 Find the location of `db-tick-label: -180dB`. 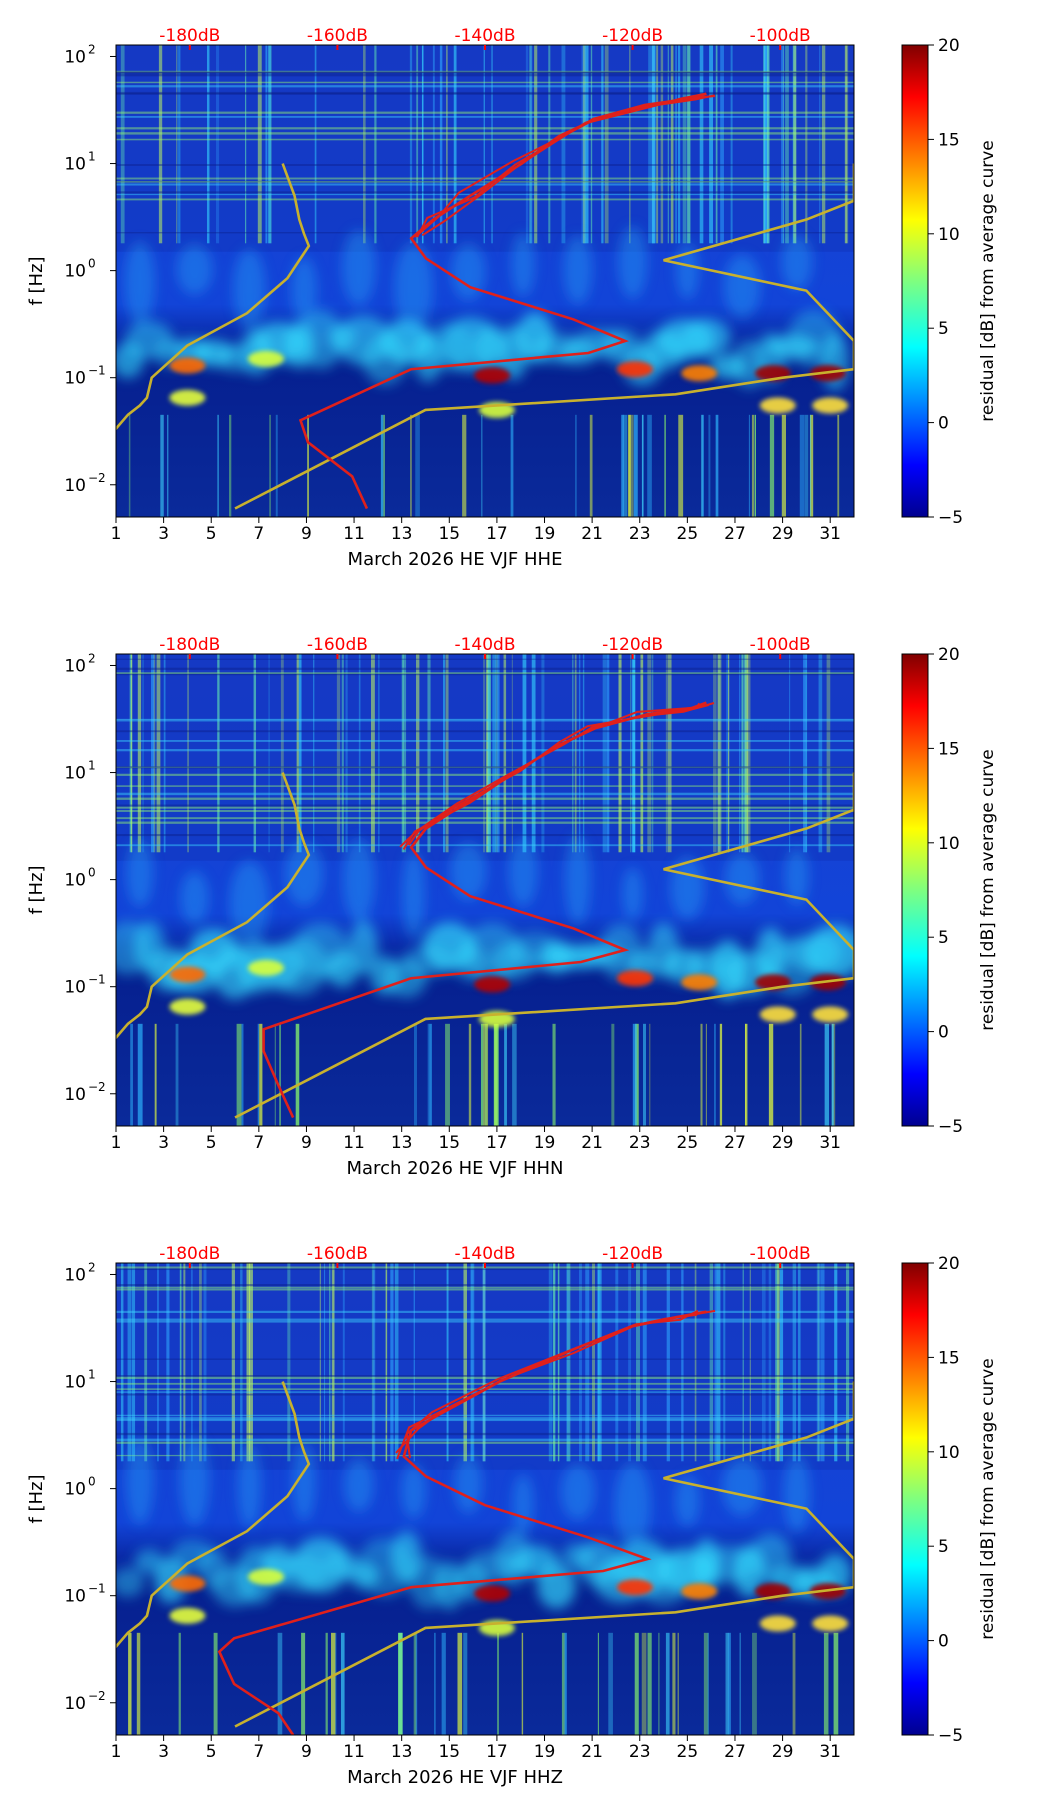

db-tick-label: -180dB is located at coordinates (189, 1254).